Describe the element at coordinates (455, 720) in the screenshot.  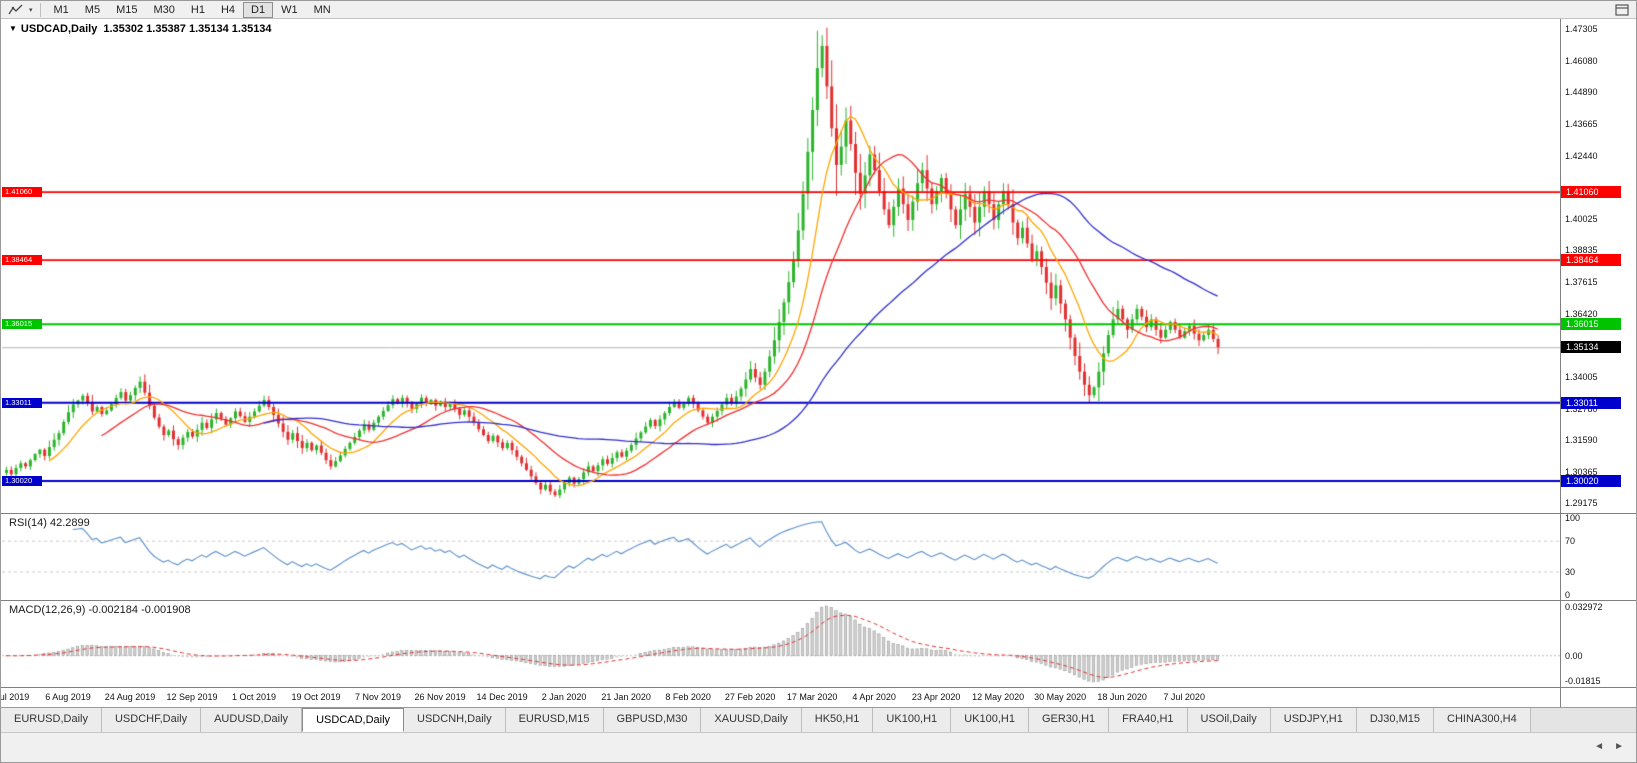
I see `chart-tab-usdcnh-daily: USDCNH,Daily` at that location.